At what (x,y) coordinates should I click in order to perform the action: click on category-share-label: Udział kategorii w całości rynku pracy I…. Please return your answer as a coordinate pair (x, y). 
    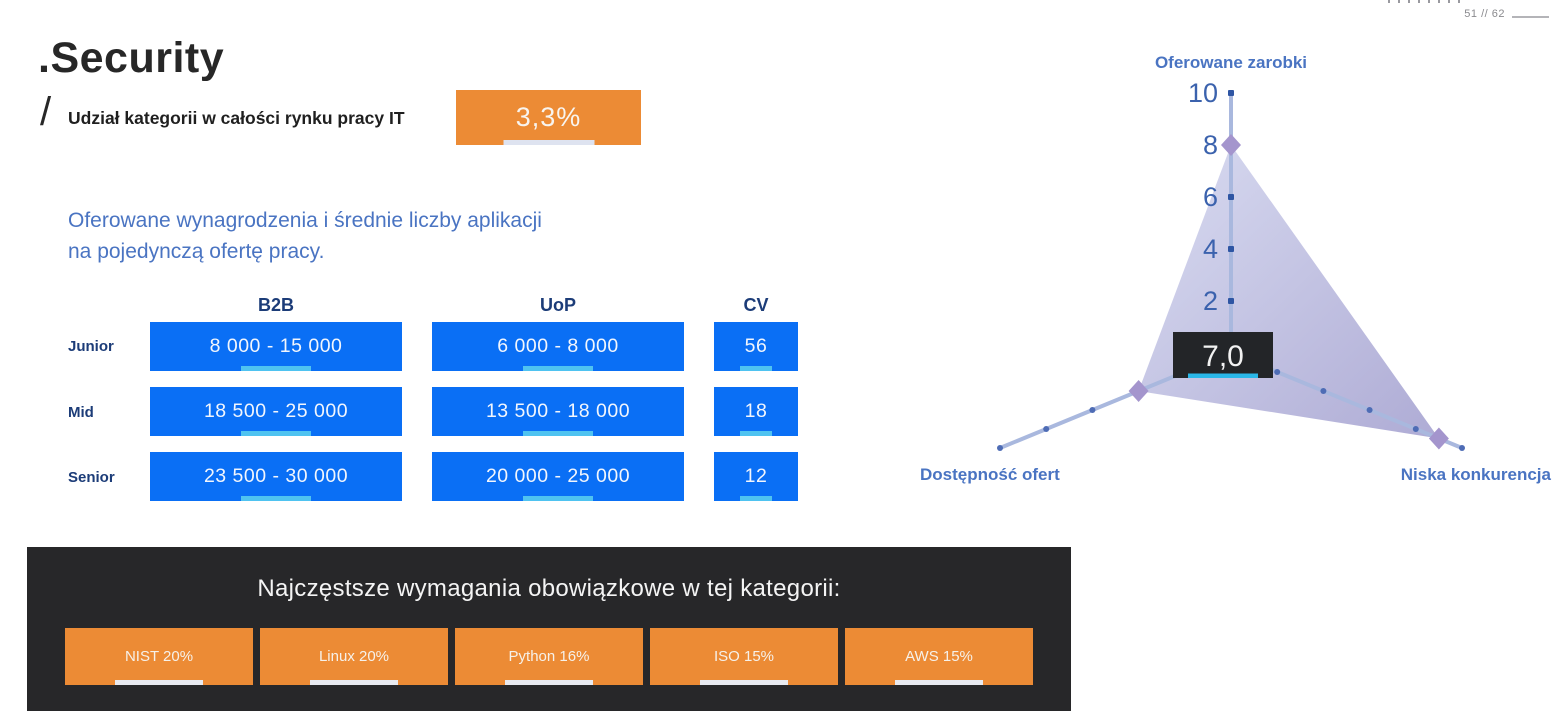
    Looking at the image, I should click on (236, 118).